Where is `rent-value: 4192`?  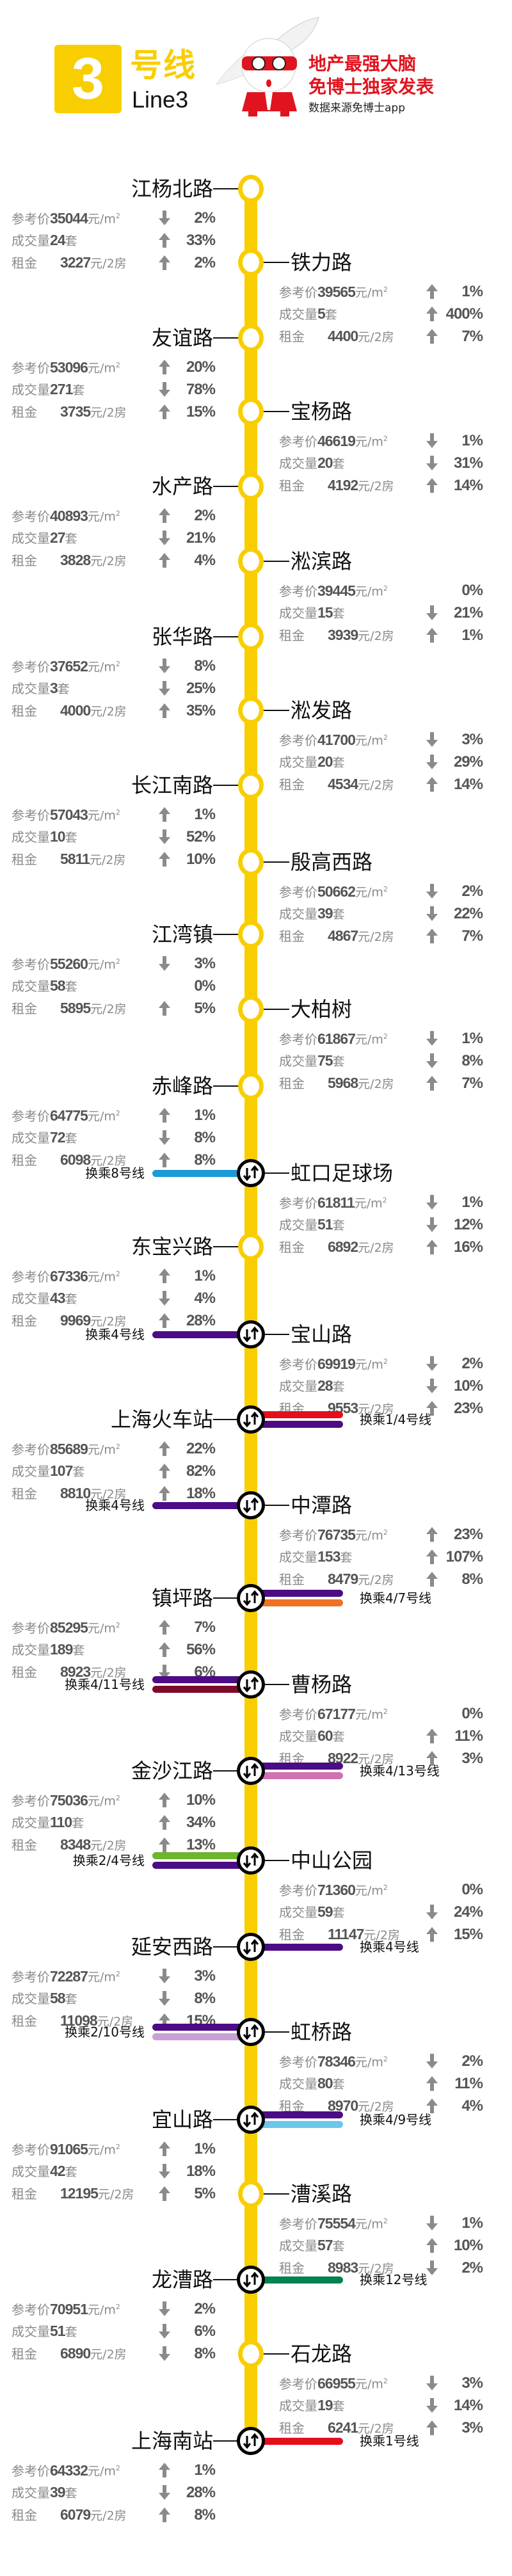
rent-value: 4192 is located at coordinates (343, 484).